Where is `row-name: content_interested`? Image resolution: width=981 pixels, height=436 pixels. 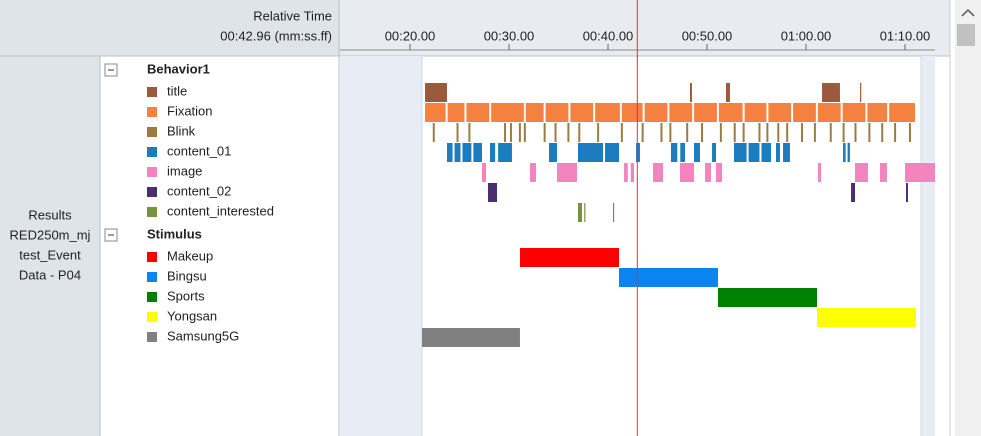
row-name: content_interested is located at coordinates (220, 210).